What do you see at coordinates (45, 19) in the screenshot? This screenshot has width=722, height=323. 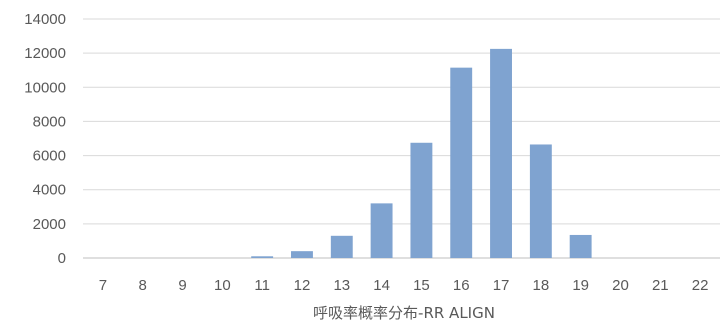 I see `y-tick-label: 14000` at bounding box center [45, 19].